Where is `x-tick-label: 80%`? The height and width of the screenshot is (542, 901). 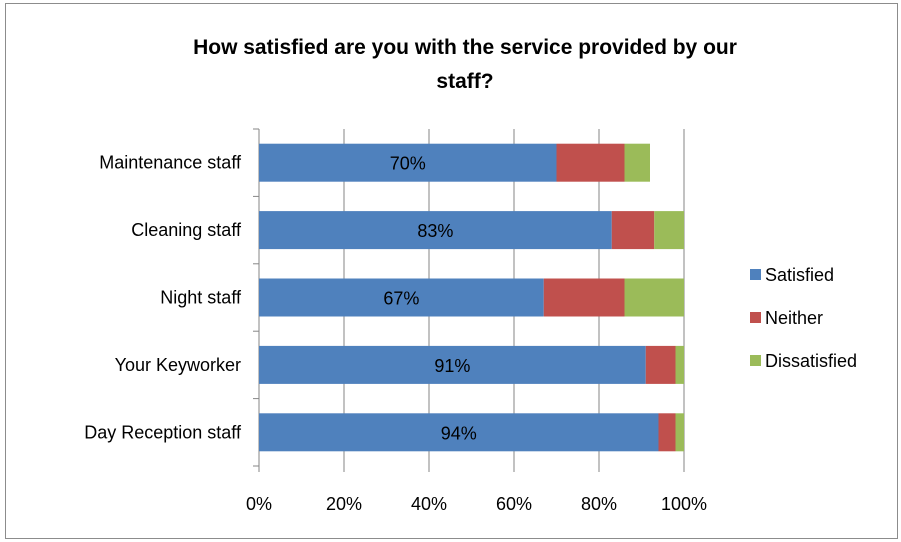
x-tick-label: 80% is located at coordinates (599, 504).